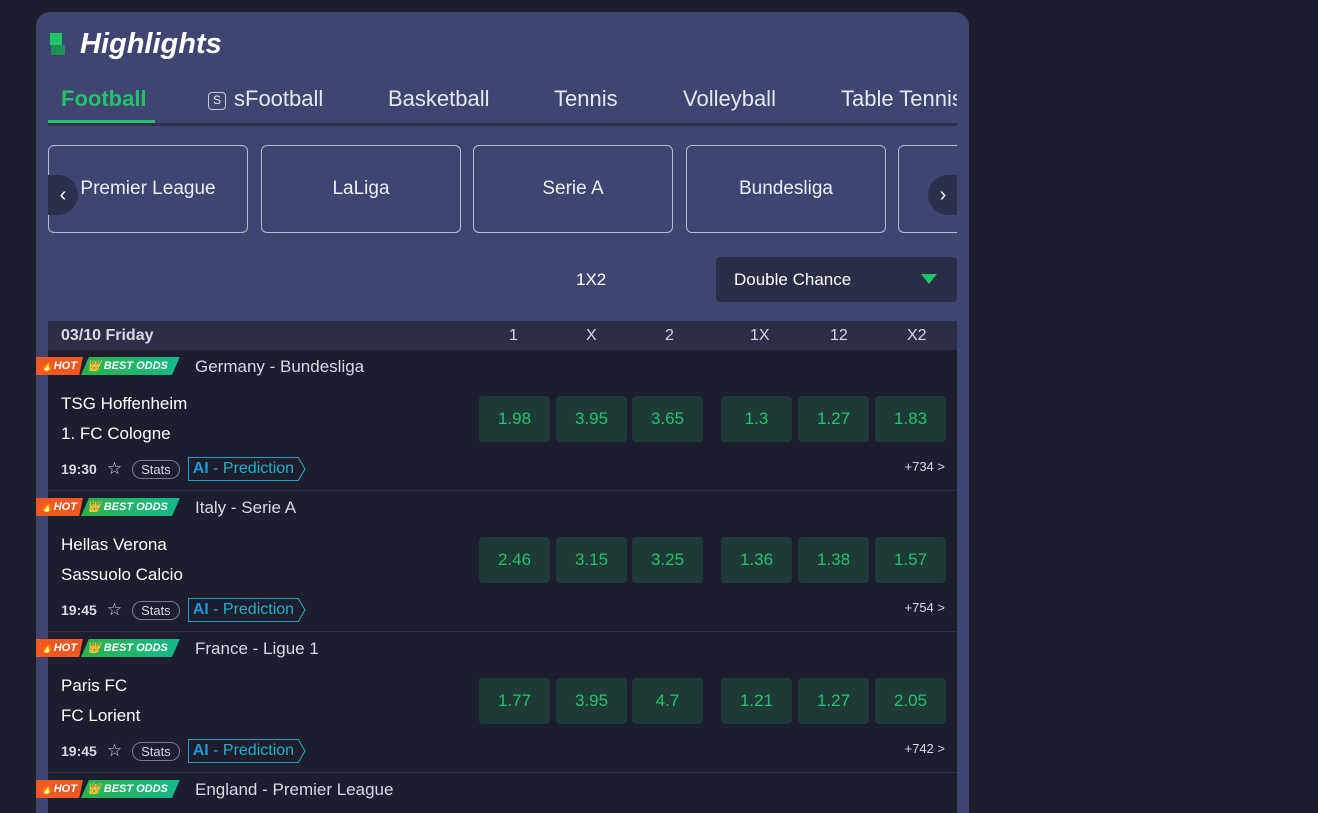 This screenshot has height=813, width=1318. I want to click on league-premier-league: Premier League, so click(148, 189).